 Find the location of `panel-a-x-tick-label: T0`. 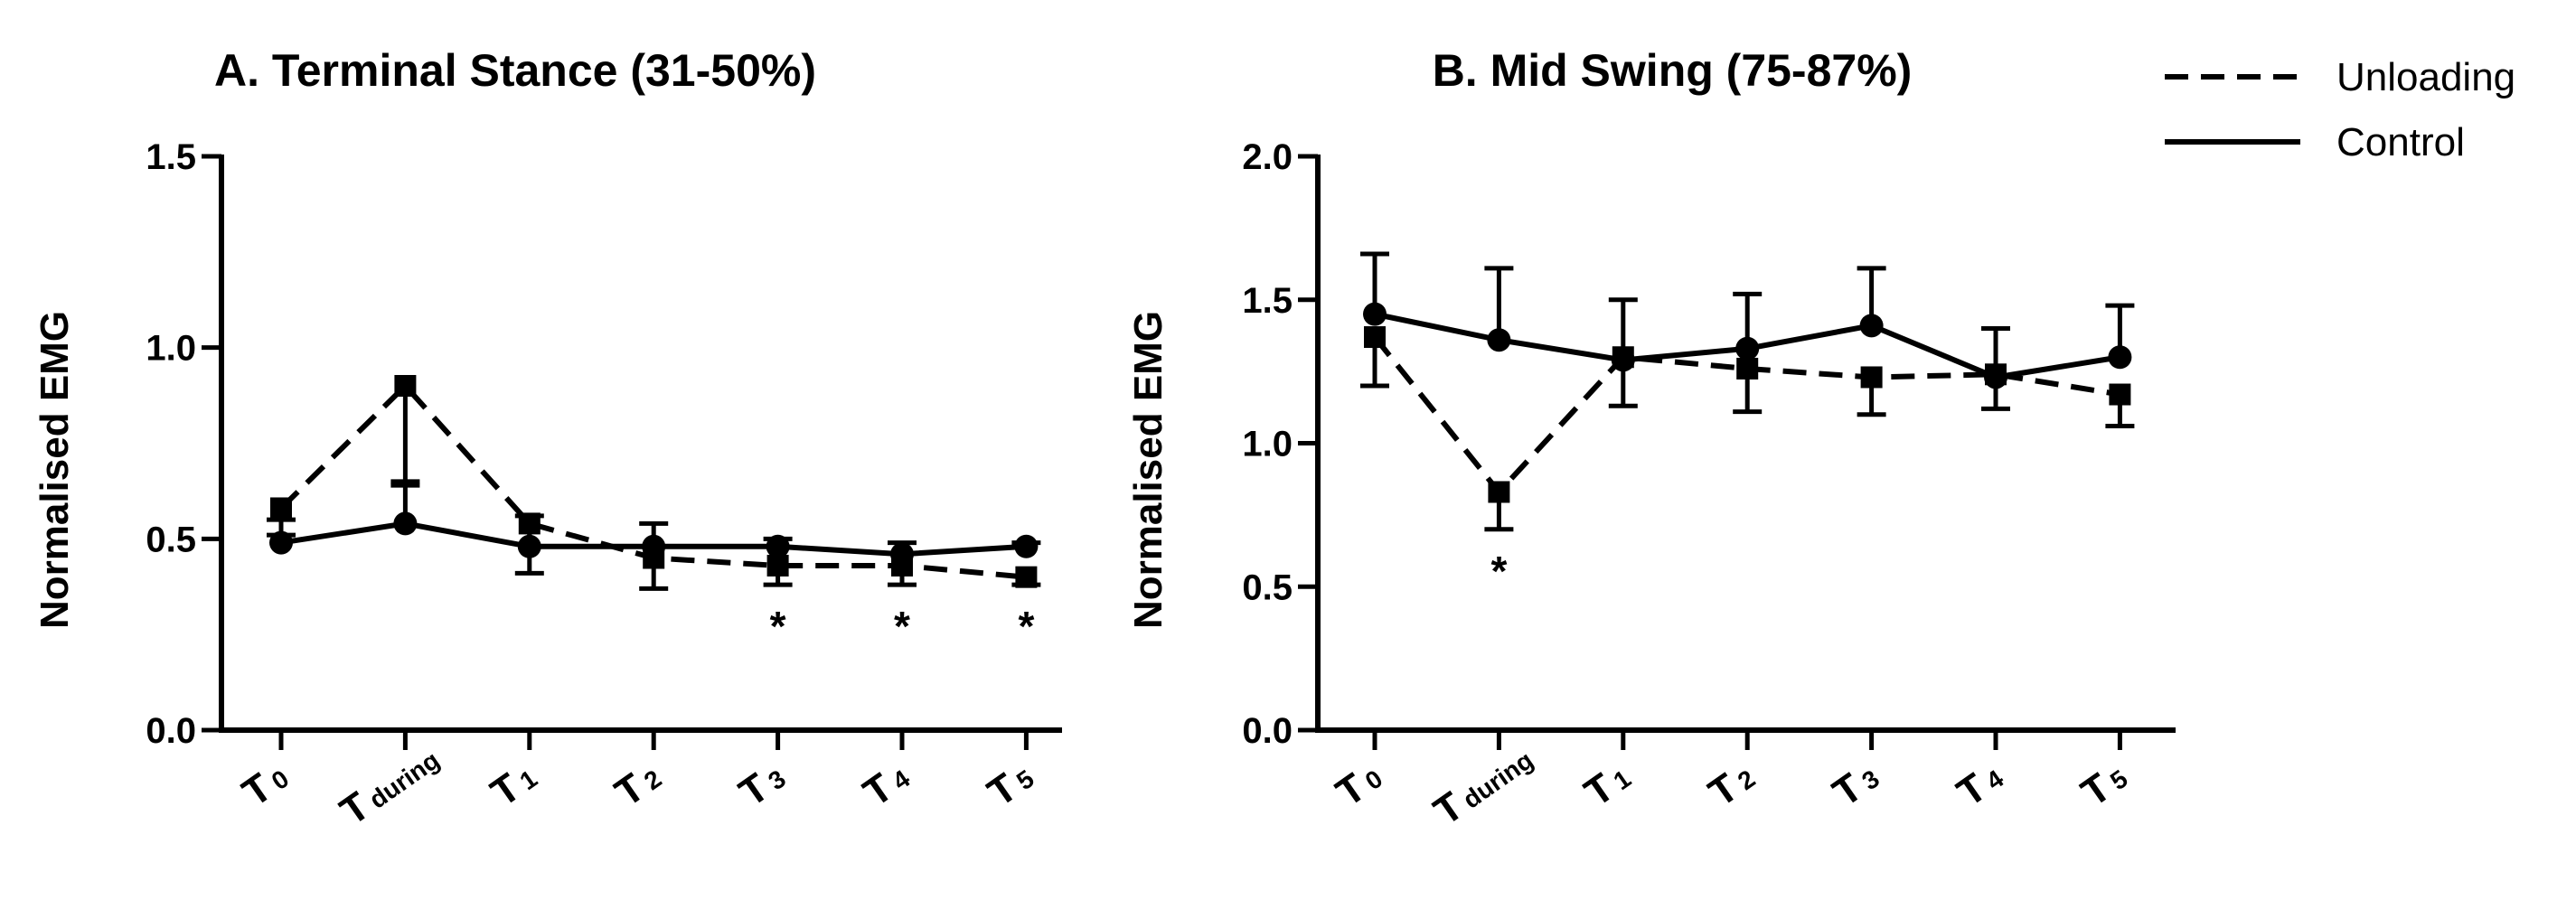

panel-a-x-tick-label: T0 is located at coordinates (265, 785).